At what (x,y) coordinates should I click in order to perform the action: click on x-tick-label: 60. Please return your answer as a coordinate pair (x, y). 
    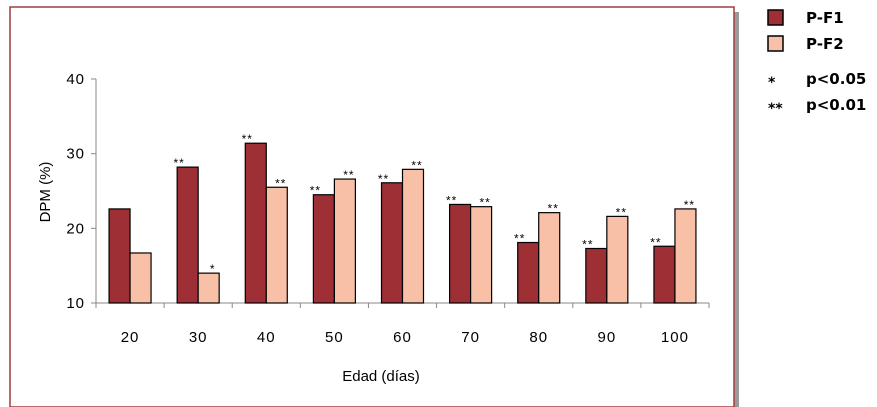
    Looking at the image, I should click on (402, 337).